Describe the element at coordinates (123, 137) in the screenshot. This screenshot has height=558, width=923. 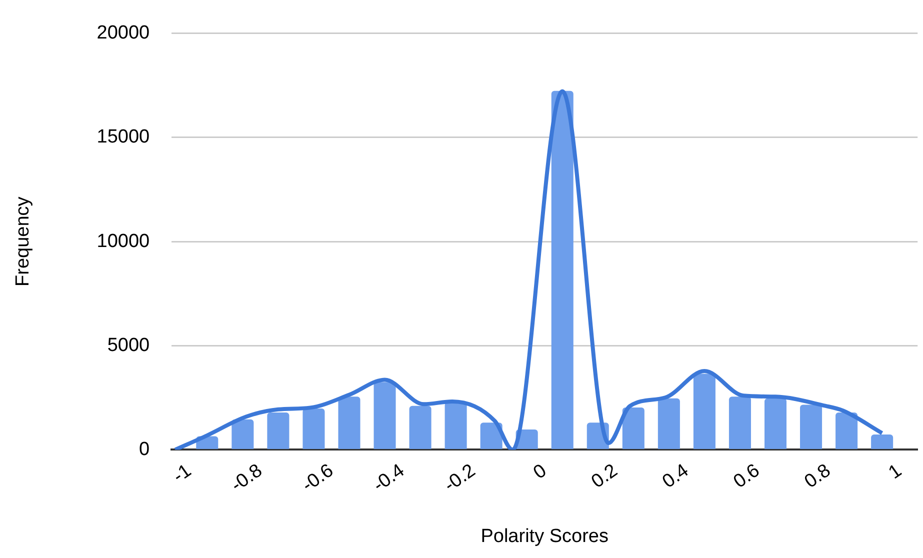
I see `y-tick-label: 15000` at that location.